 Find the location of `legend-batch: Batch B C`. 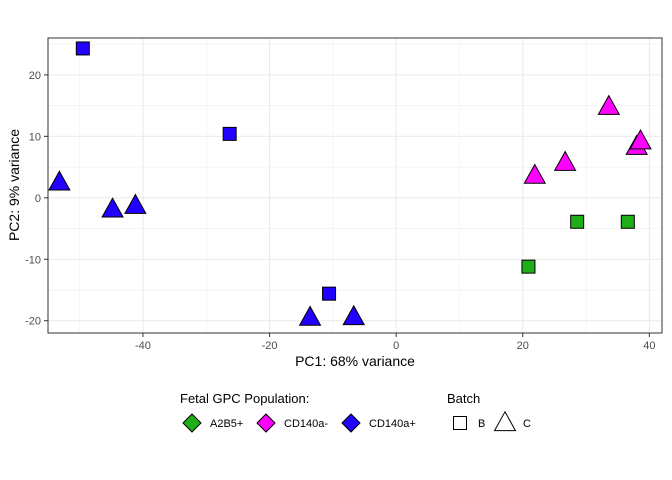

legend-batch: Batch B C is located at coordinates (489, 411).